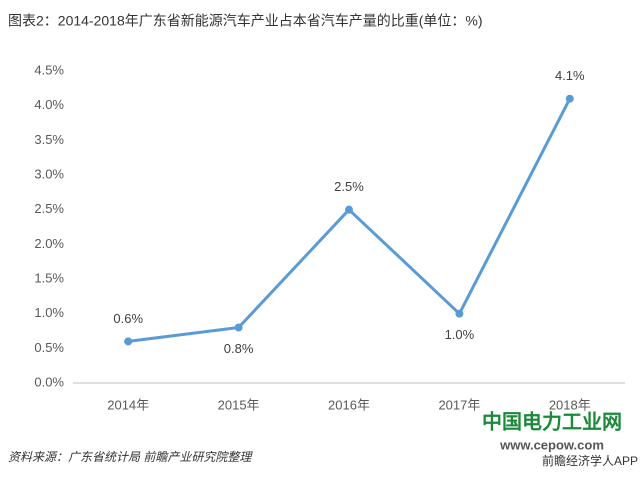  I want to click on y-tick-label: 4.0%, so click(49, 104).